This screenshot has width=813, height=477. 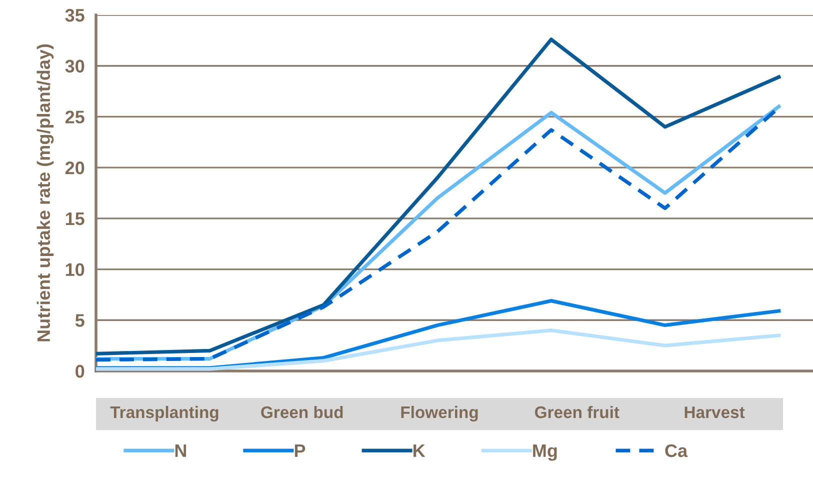 What do you see at coordinates (676, 451) in the screenshot?
I see `legend-label: Ca` at bounding box center [676, 451].